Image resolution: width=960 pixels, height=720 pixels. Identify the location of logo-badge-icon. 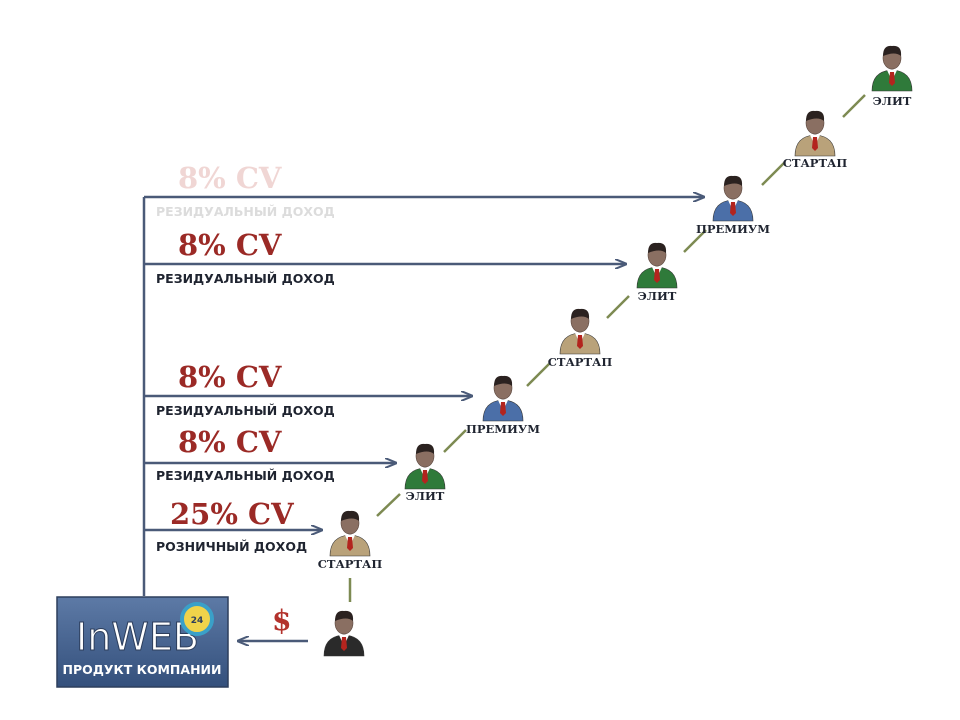
(197, 619).